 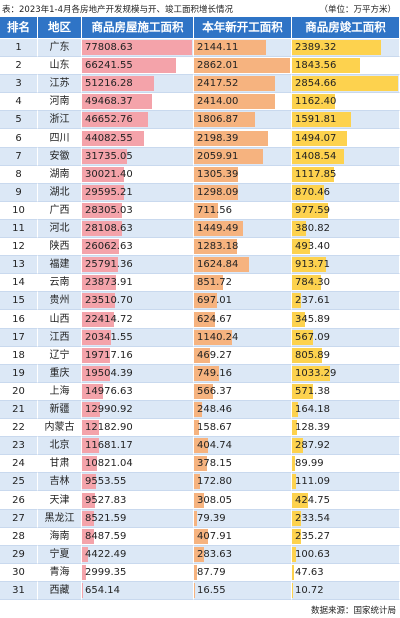 What do you see at coordinates (218, 102) in the screenshot?
I see `cell-text: 2414.00` at bounding box center [218, 102].